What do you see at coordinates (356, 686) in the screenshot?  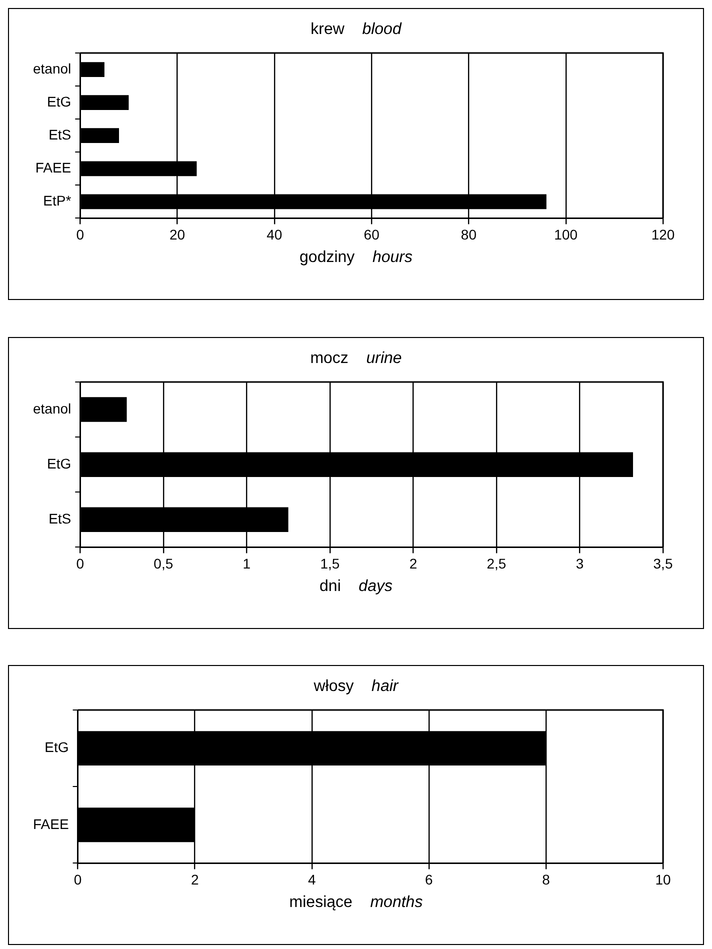 I see `chart-title: włosy hair` at bounding box center [356, 686].